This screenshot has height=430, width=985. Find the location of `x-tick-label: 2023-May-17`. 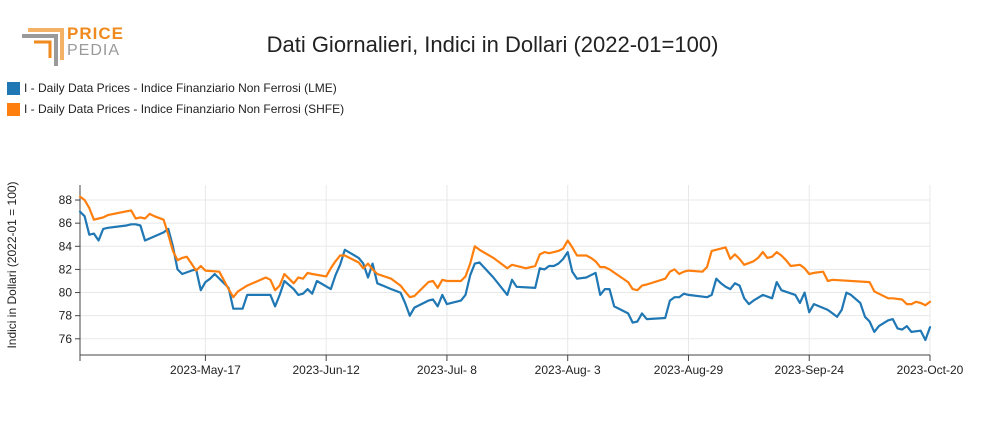

x-tick-label: 2023-May-17 is located at coordinates (205, 370).